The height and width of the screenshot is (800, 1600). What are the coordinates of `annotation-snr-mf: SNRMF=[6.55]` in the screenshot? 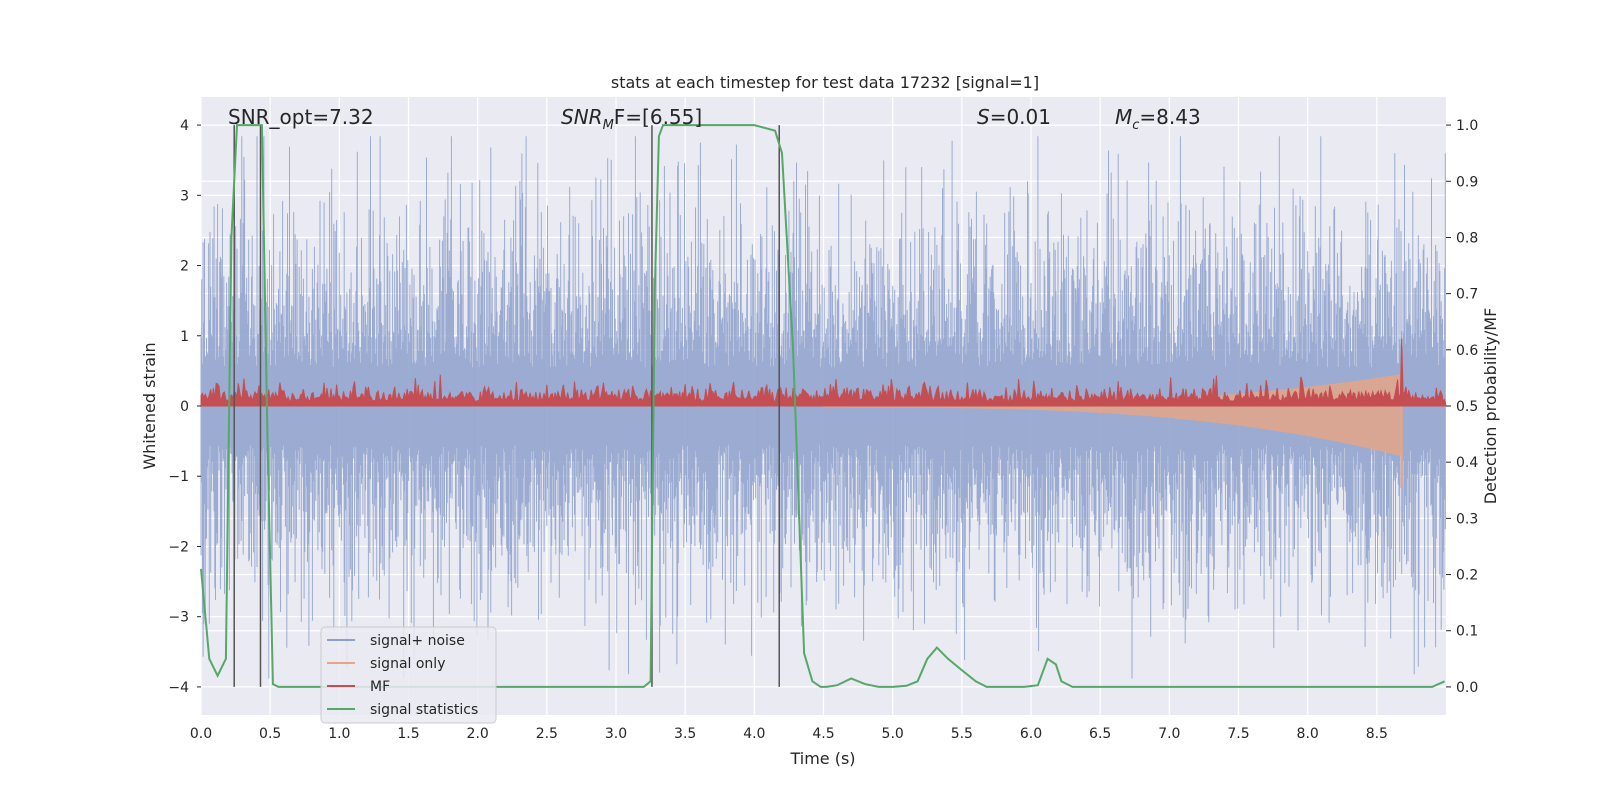 It's located at (631, 119).